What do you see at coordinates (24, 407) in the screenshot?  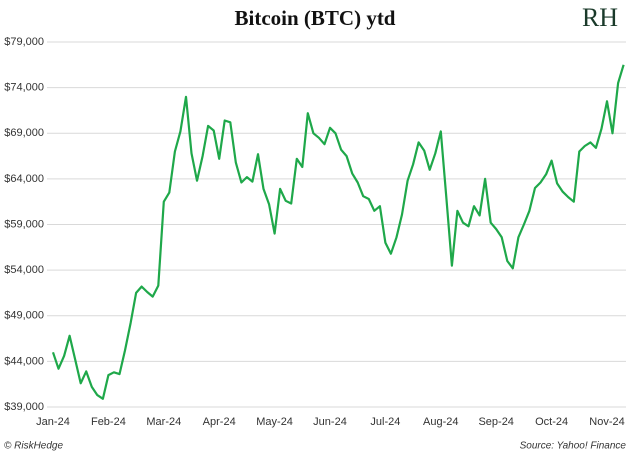 I see `y-tick-label: $39,000` at bounding box center [24, 407].